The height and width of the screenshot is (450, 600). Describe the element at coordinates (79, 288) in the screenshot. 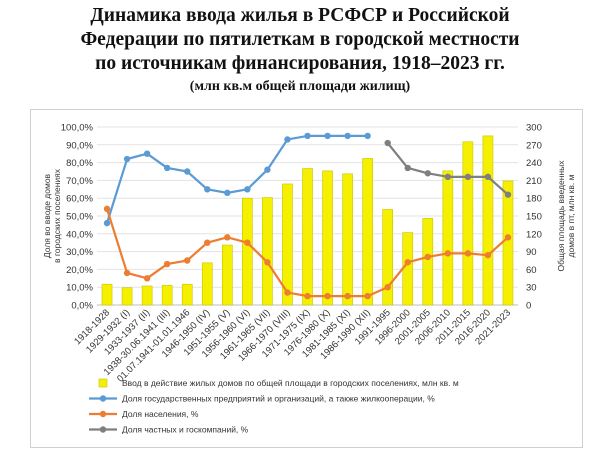

I see `y-tick-label: 10,0%` at that location.